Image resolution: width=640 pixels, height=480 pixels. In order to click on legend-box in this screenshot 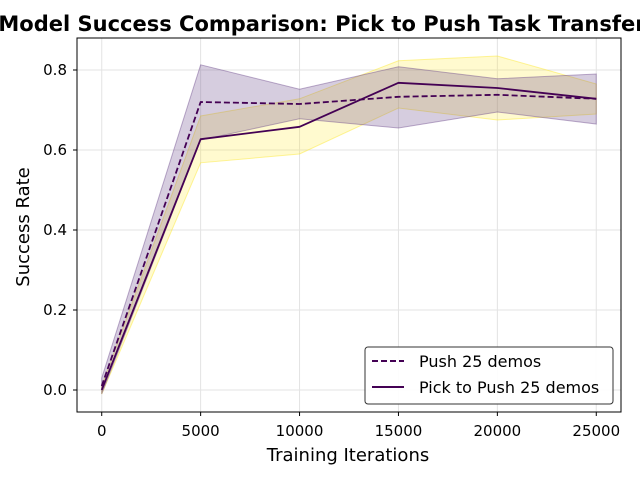, I will do `click(489, 375)`.